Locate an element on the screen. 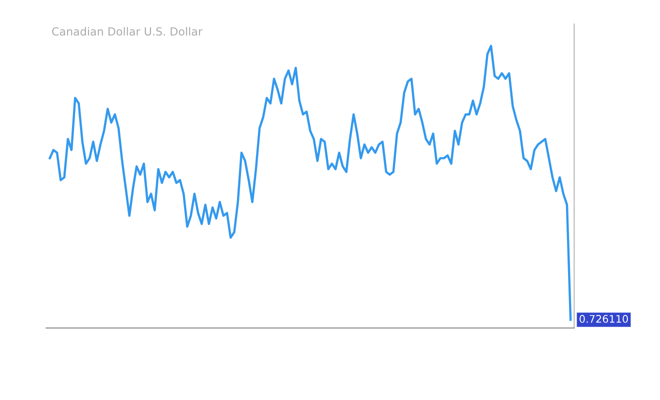  chart-title: Canadian Dollar U.S. Dollar is located at coordinates (127, 31).